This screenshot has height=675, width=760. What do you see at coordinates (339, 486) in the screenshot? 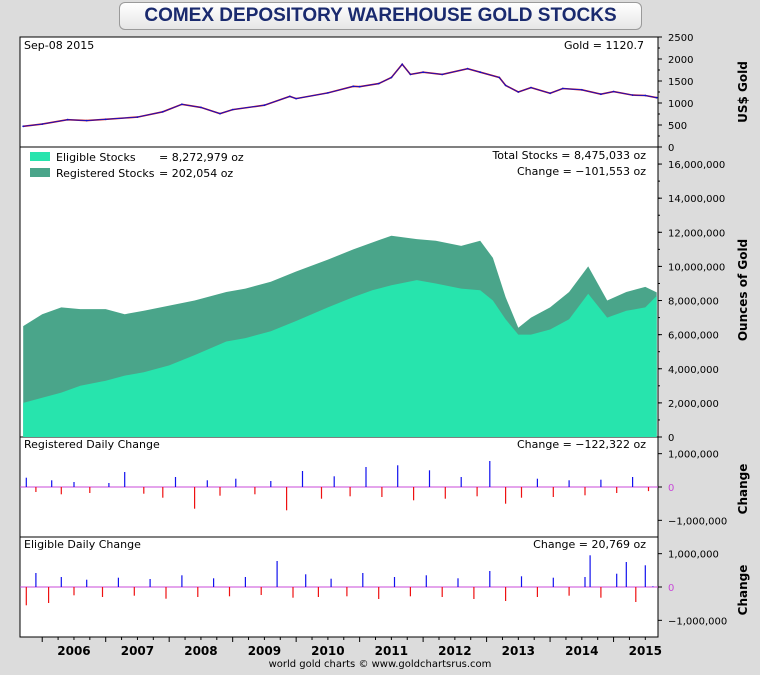
I see `registered-change-series` at bounding box center [339, 486].